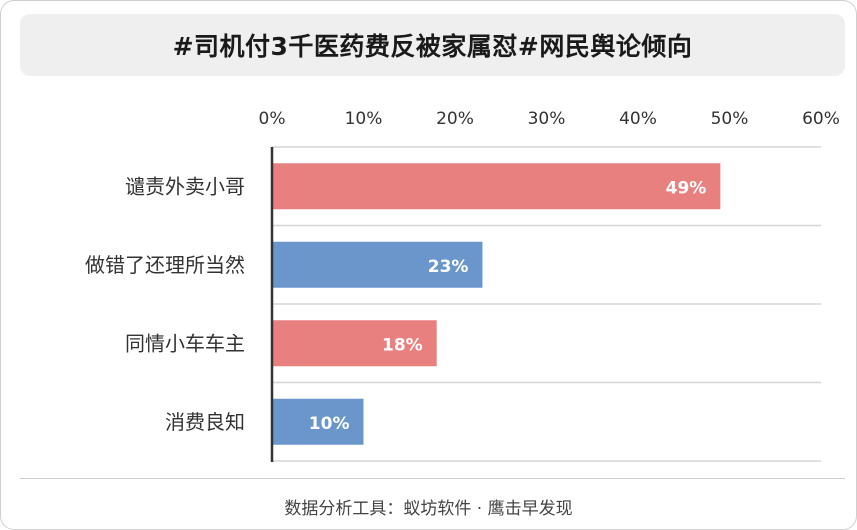 The image size is (857, 530). Describe the element at coordinates (432, 478) in the screenshot. I see `footer-divider` at that location.